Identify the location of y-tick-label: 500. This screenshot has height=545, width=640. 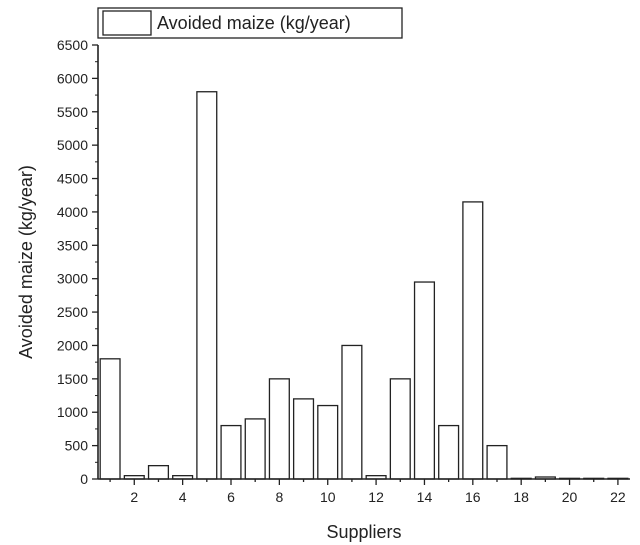
(77, 446).